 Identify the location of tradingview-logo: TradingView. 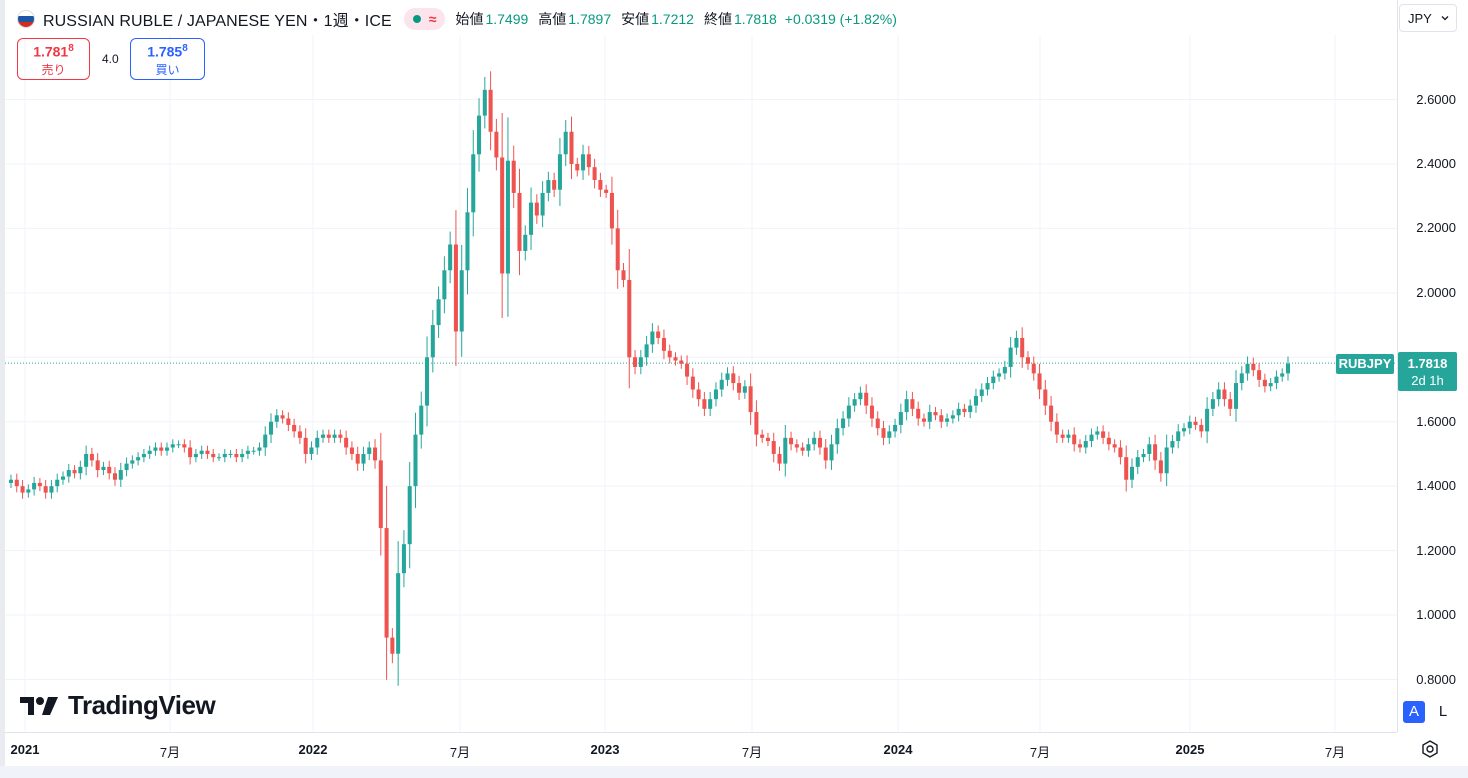
(118, 705).